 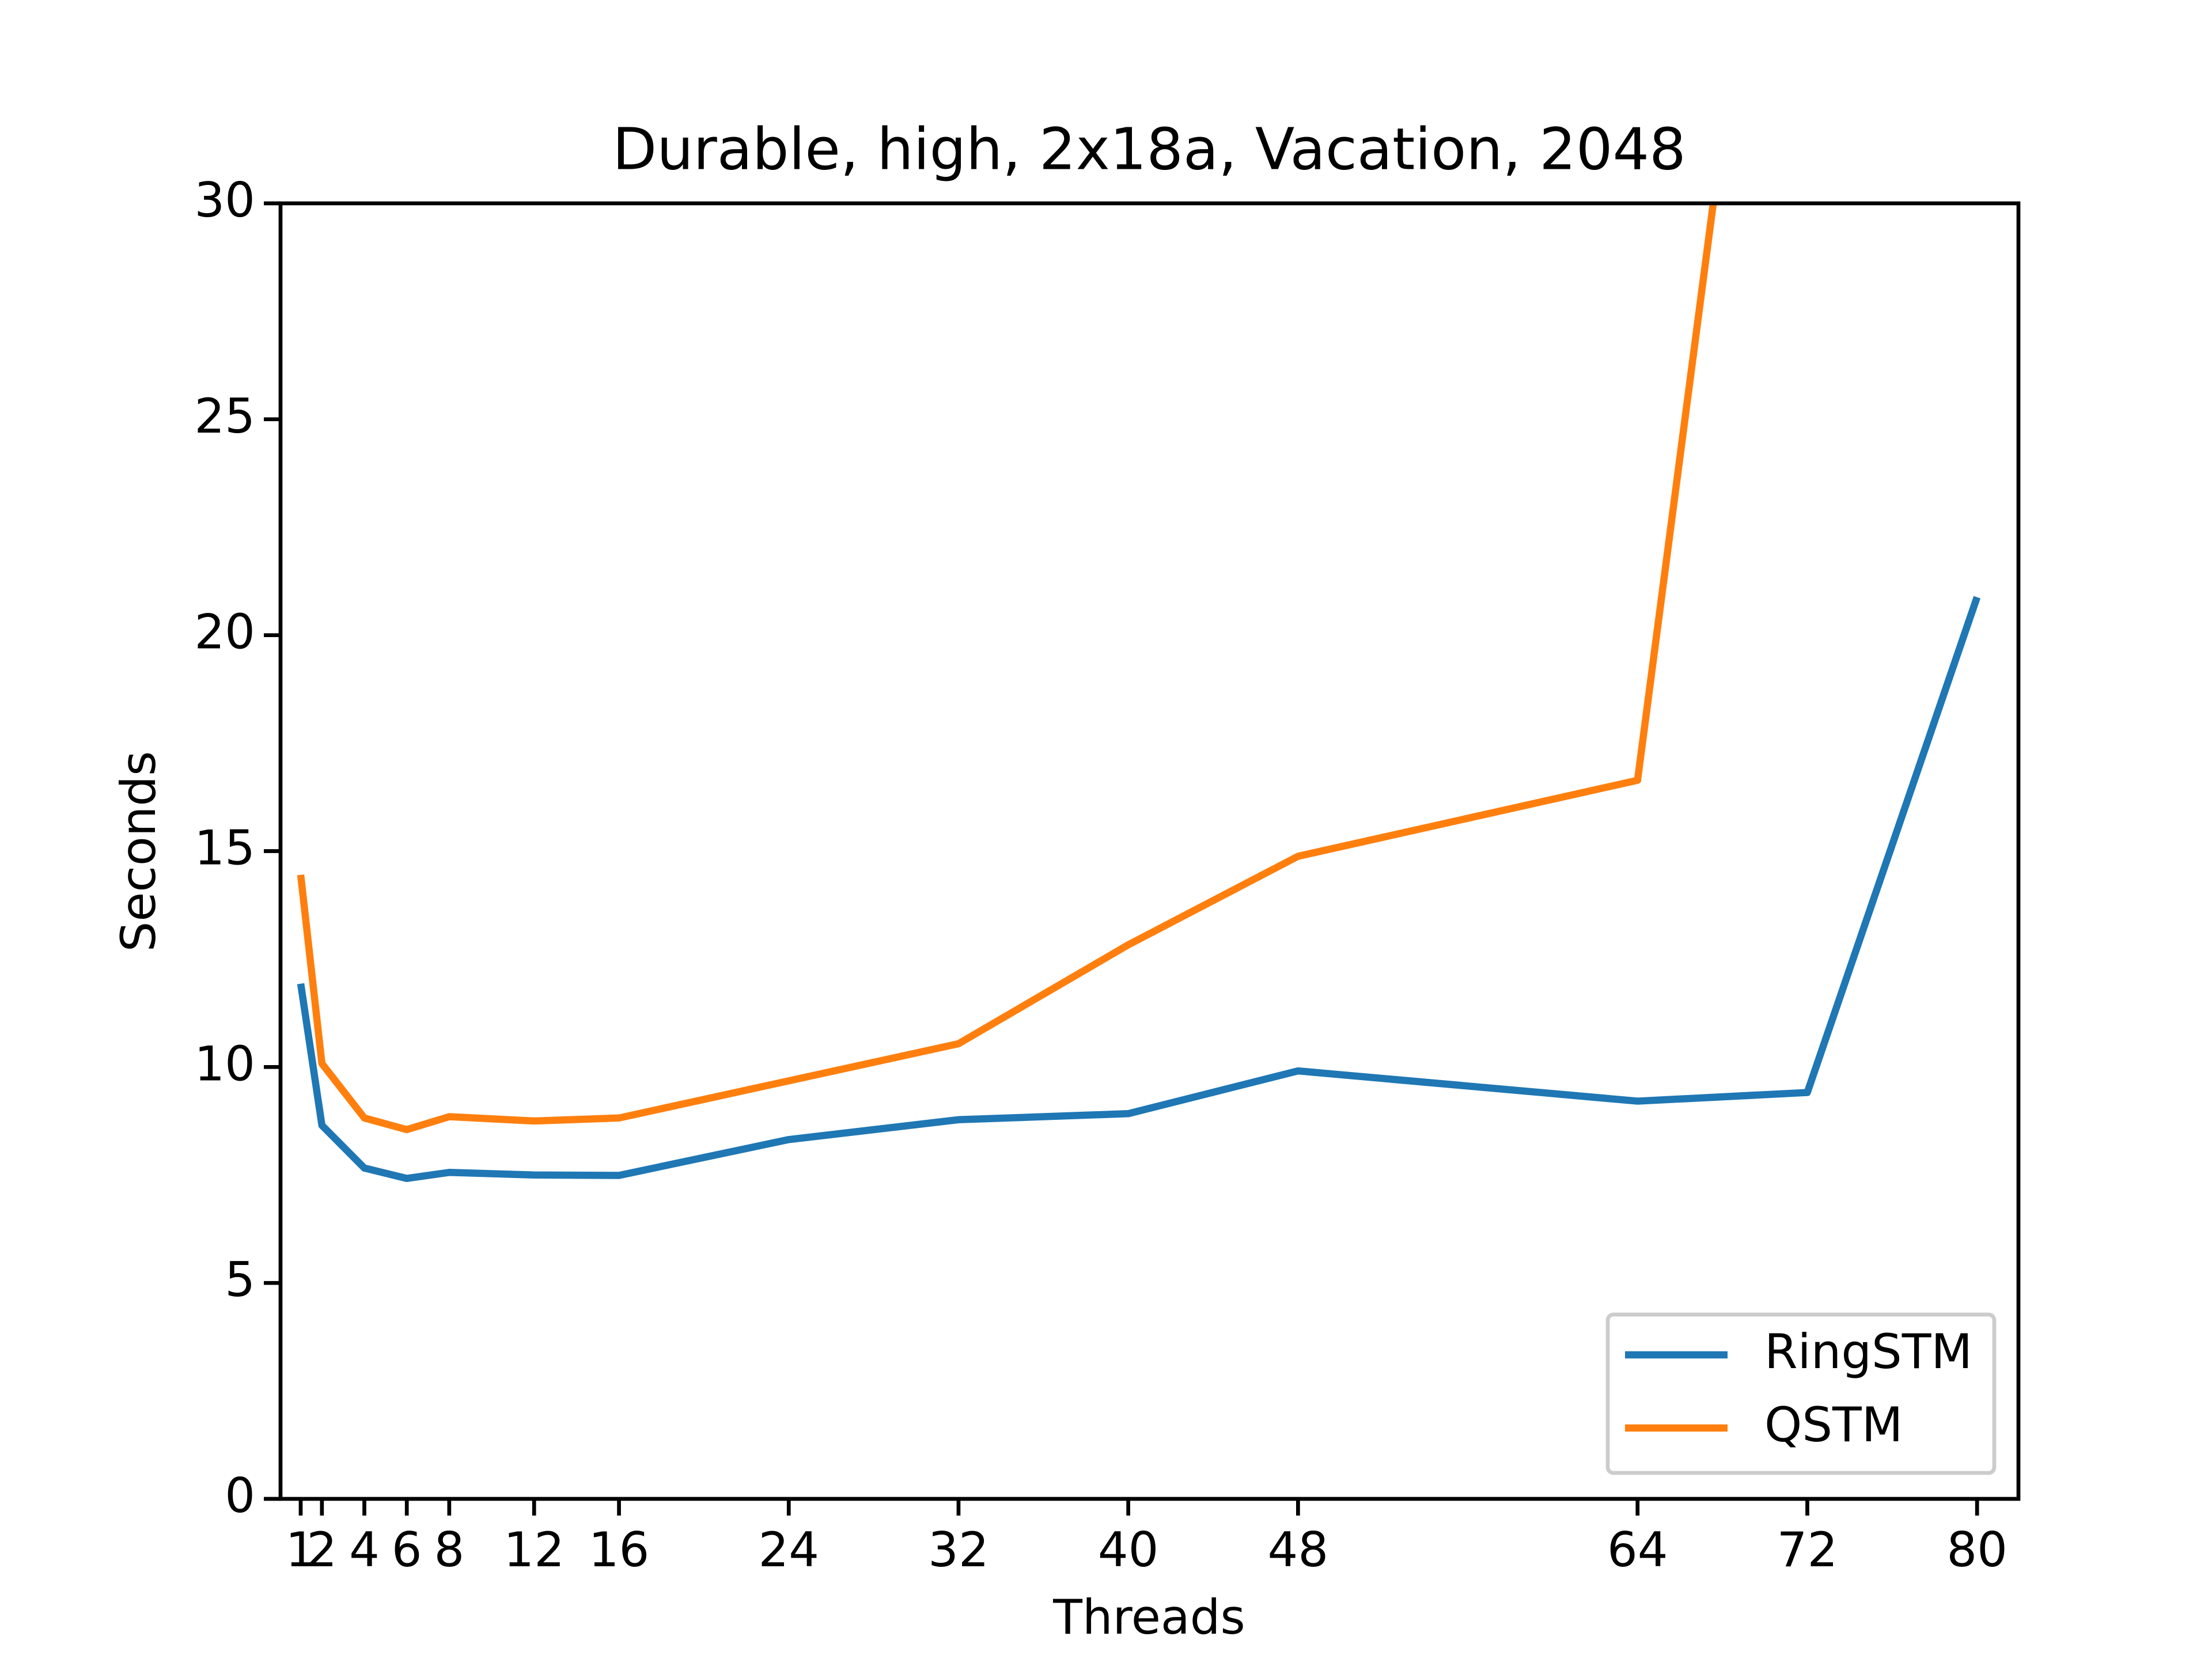 I want to click on x-tick-label: 72, so click(x=1807, y=1550).